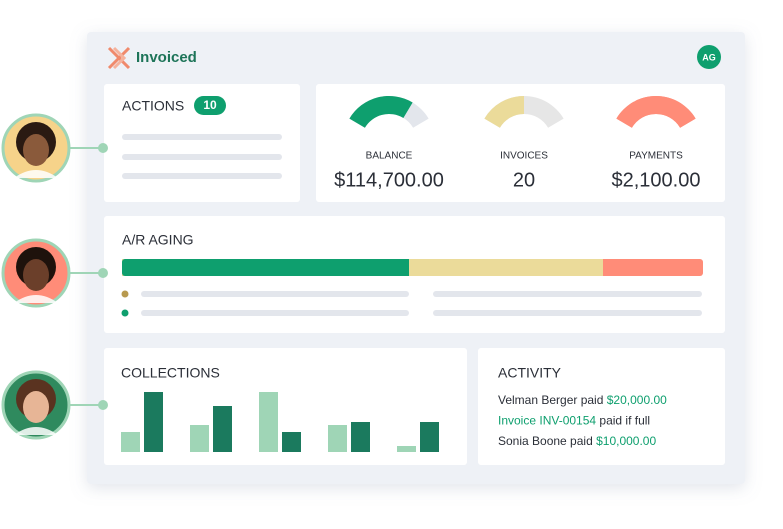 The height and width of the screenshot is (529, 783). I want to click on collections-chart, so click(280, 422).